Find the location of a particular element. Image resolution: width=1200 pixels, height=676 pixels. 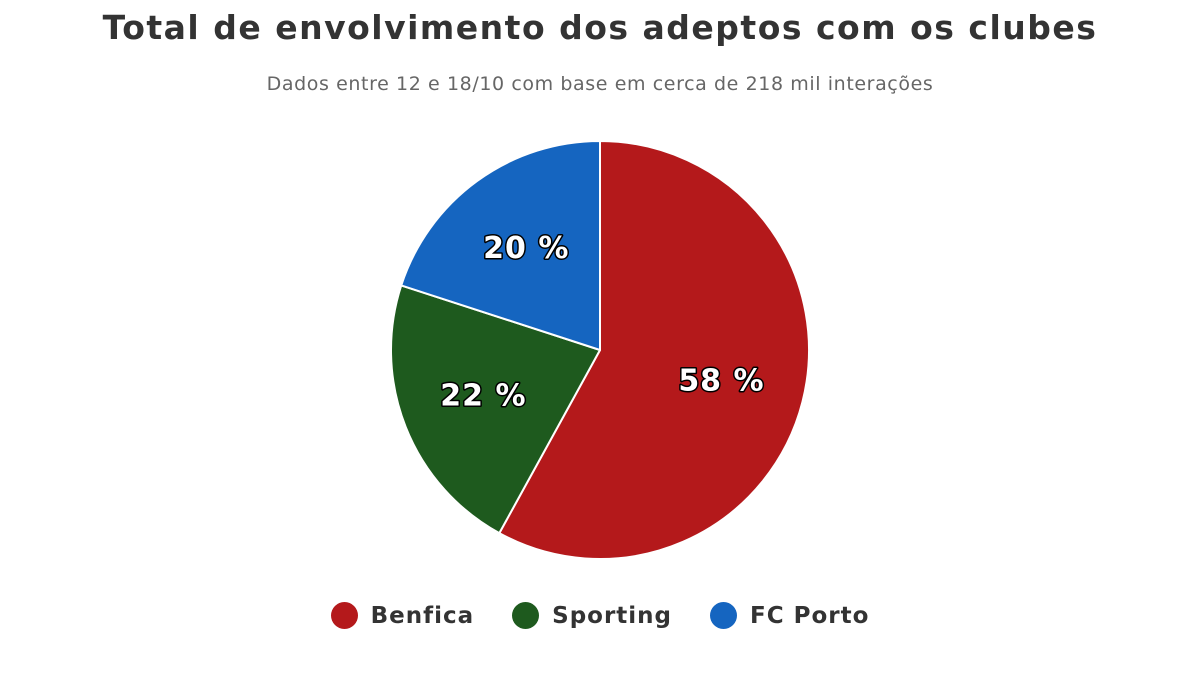

legend-swatch-fc-porto is located at coordinates (724, 615).